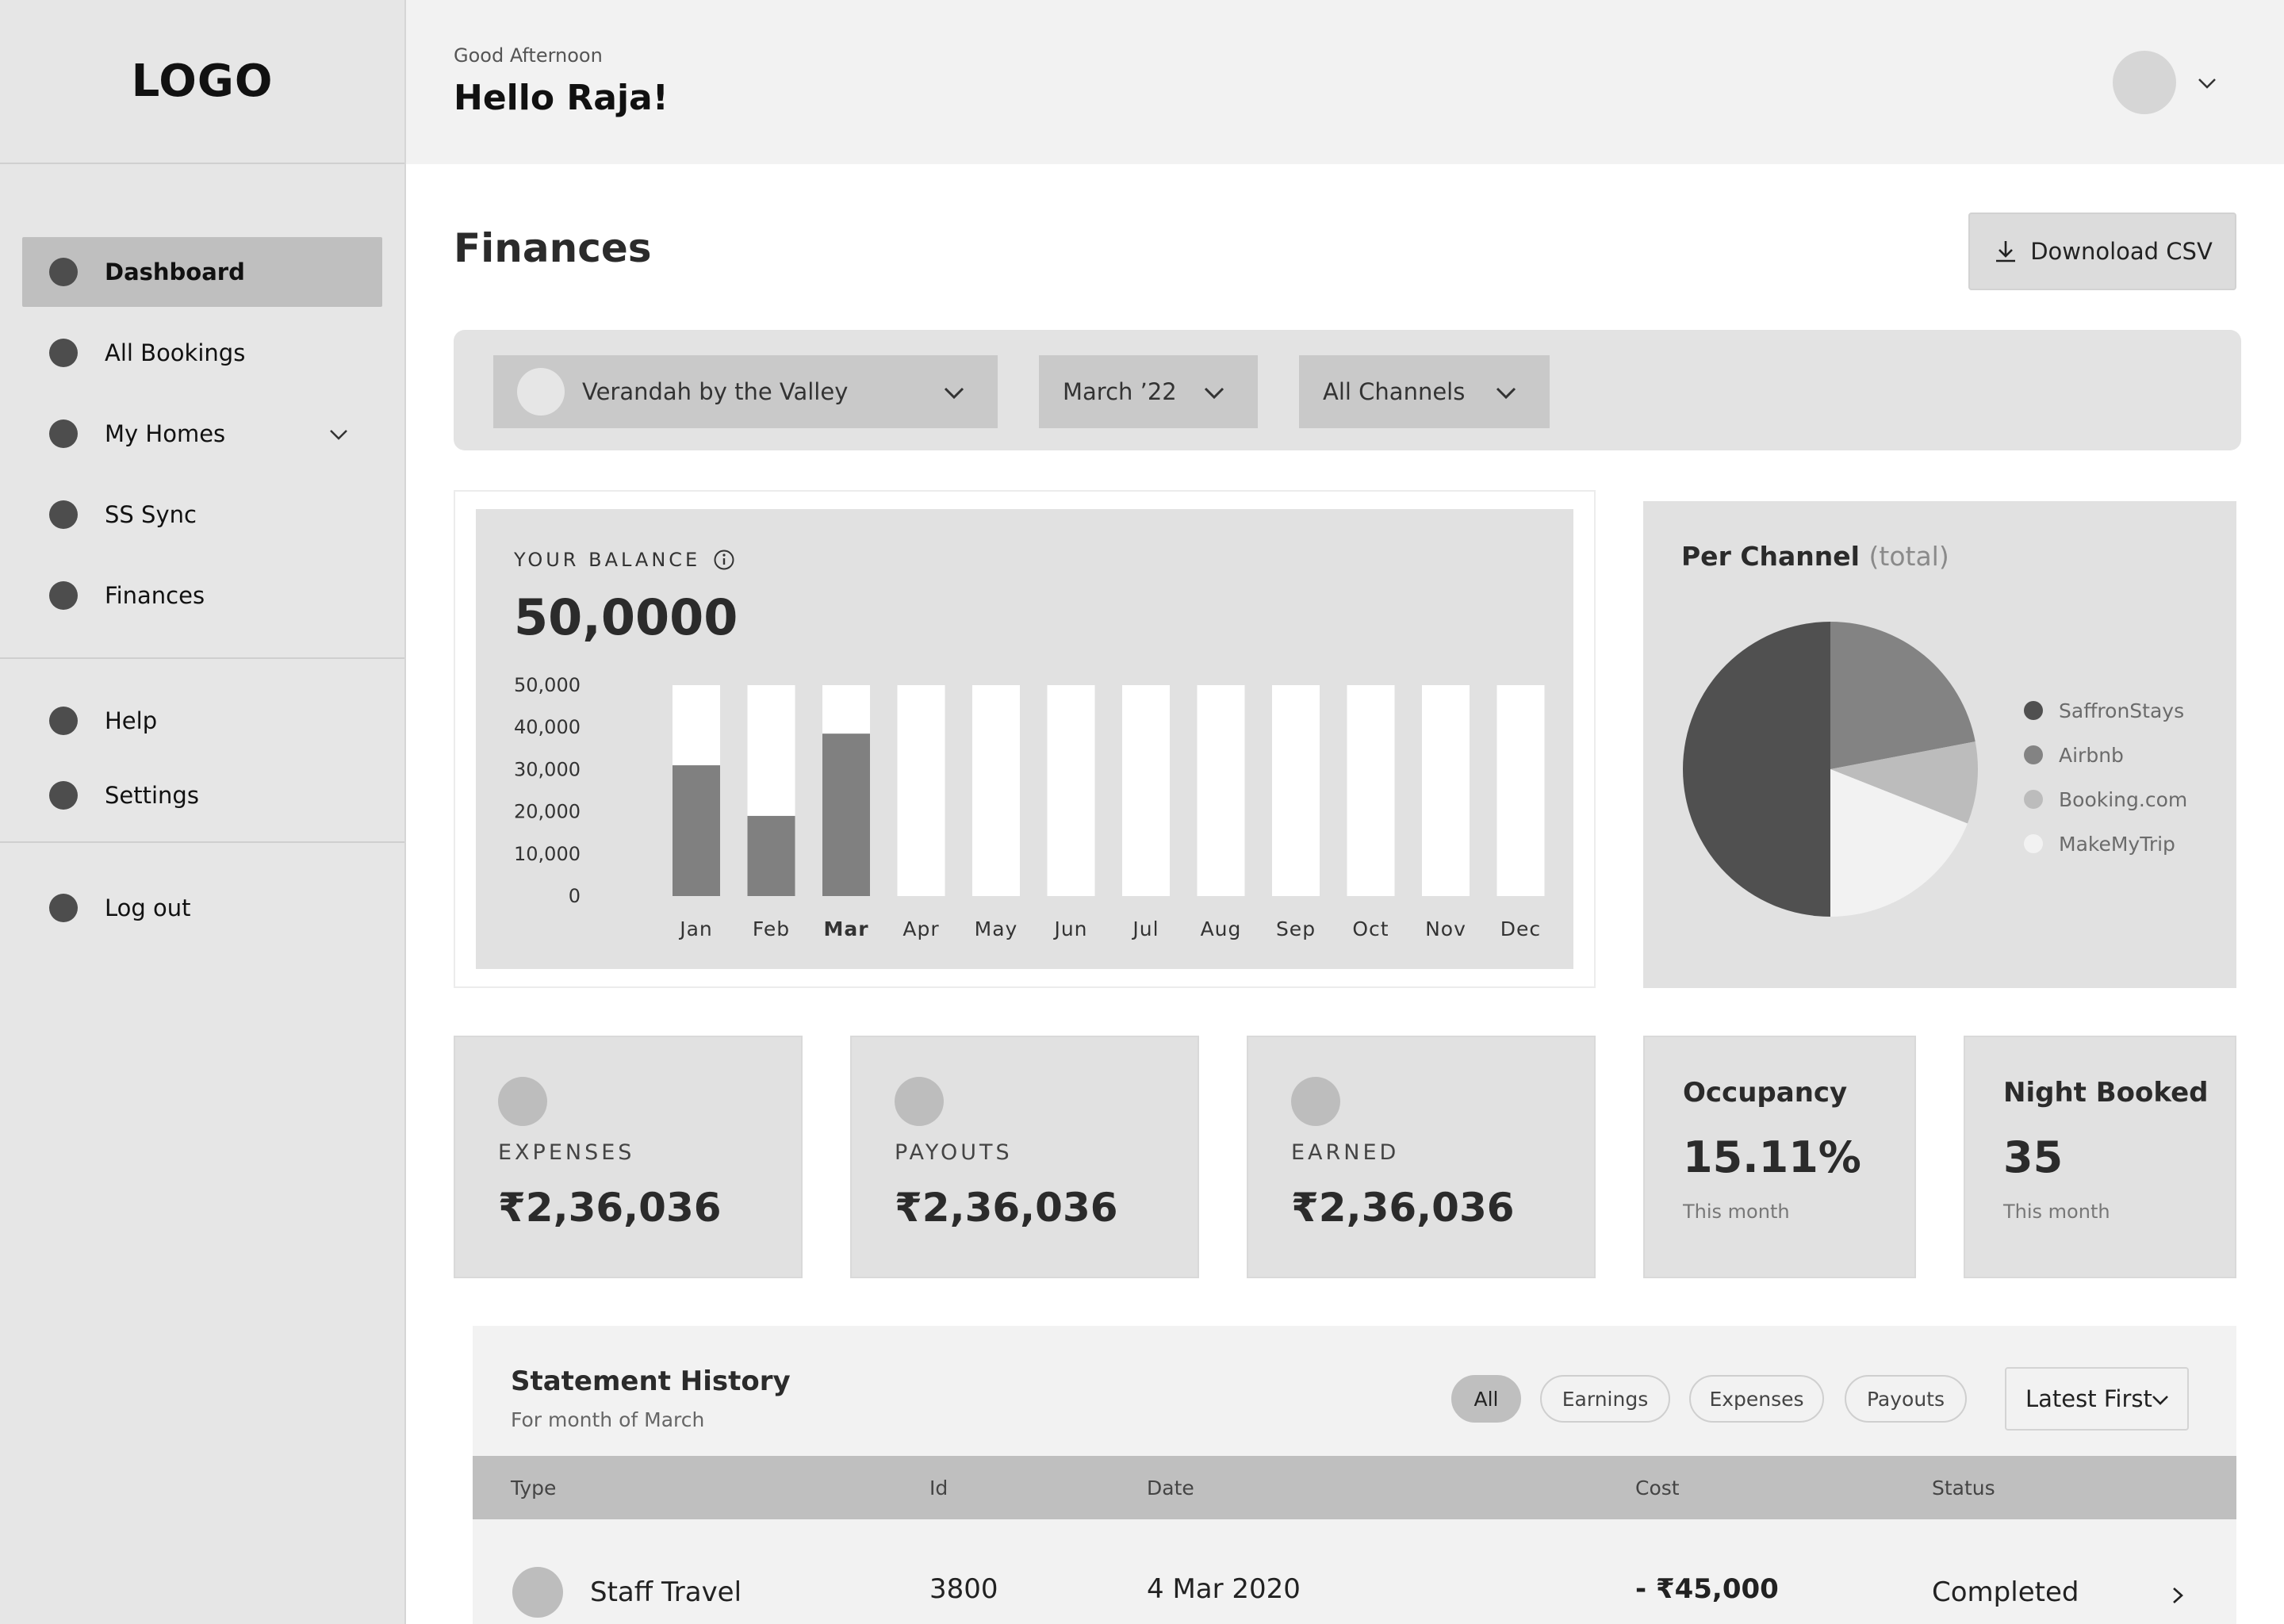 Image resolution: width=2284 pixels, height=1624 pixels. What do you see at coordinates (575, 896) in the screenshot?
I see `y-tick-label: 0` at bounding box center [575, 896].